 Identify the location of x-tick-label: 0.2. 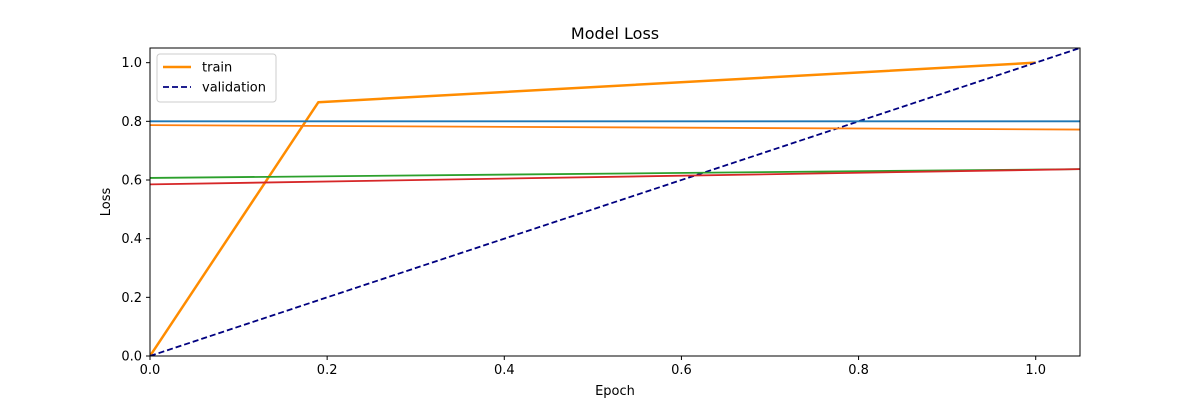
(327, 370).